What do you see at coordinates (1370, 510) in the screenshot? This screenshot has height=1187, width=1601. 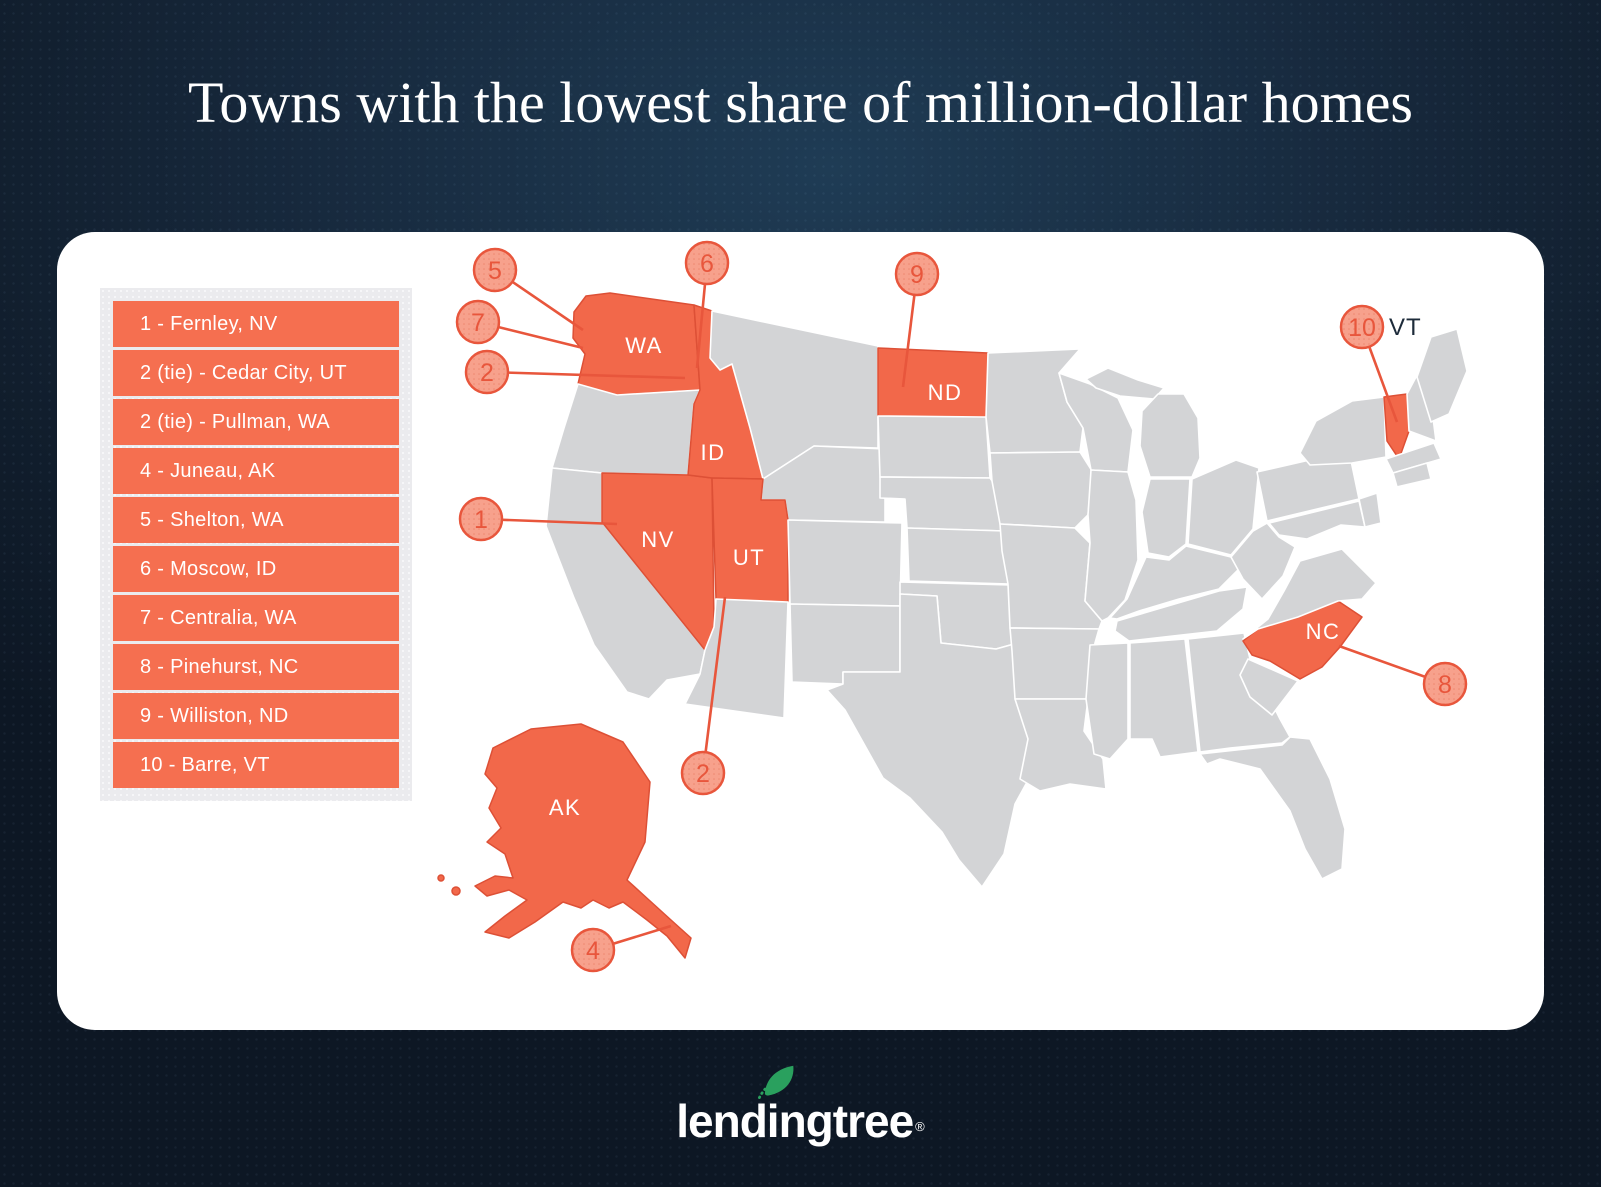 I see `state-nj` at bounding box center [1370, 510].